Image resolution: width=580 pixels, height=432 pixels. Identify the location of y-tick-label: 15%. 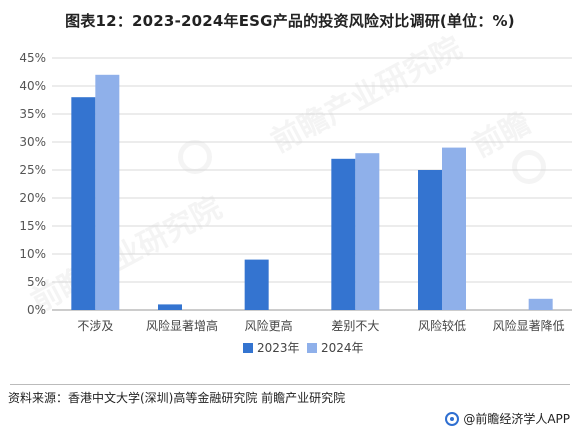
(32, 226).